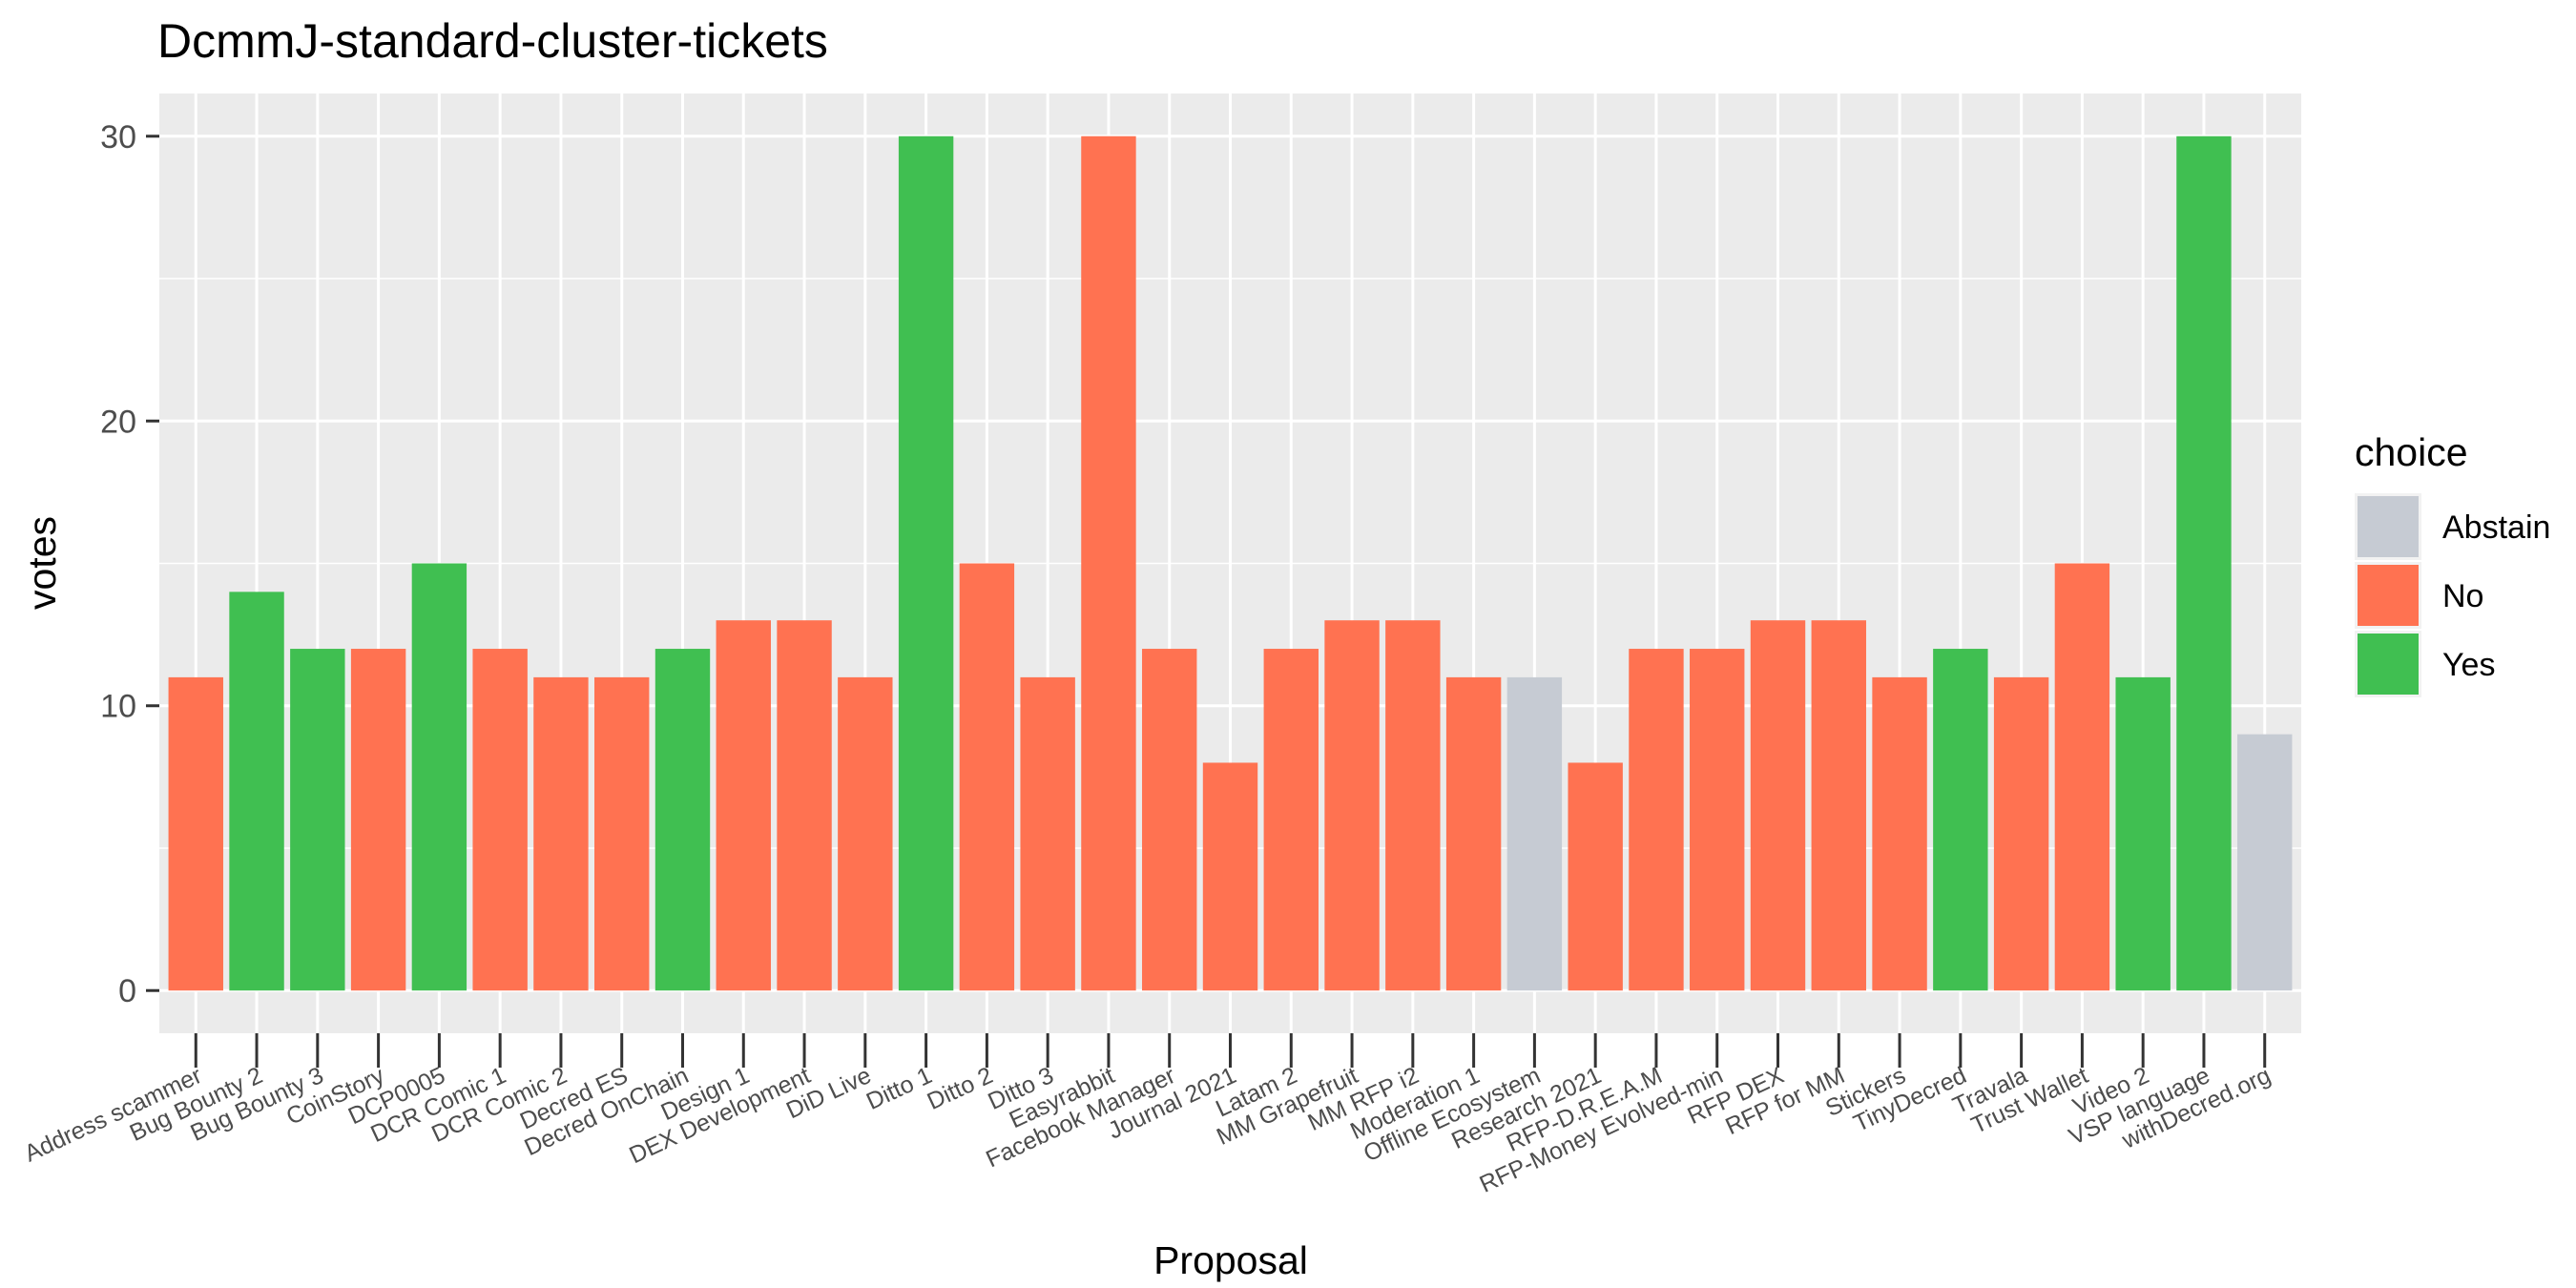 The height and width of the screenshot is (1288, 2576). What do you see at coordinates (129, 564) in the screenshot?
I see `y-axis: 0 10 20 30` at bounding box center [129, 564].